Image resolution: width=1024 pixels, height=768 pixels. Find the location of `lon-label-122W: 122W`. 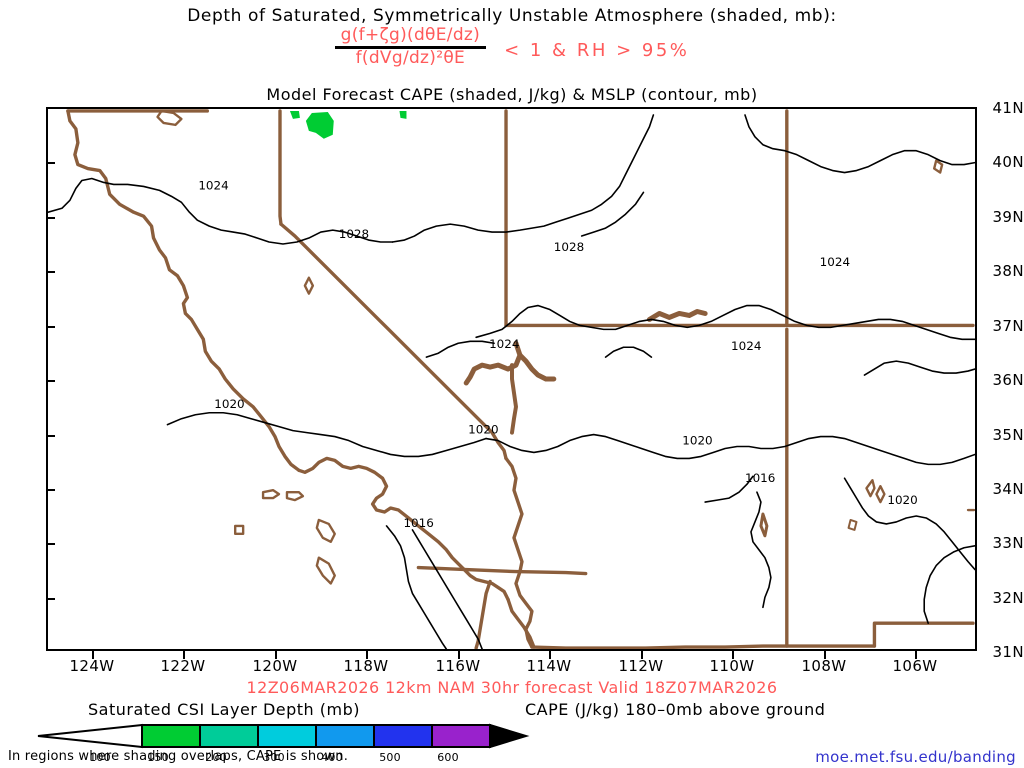

lon-label-122W: 122W is located at coordinates (183, 666).